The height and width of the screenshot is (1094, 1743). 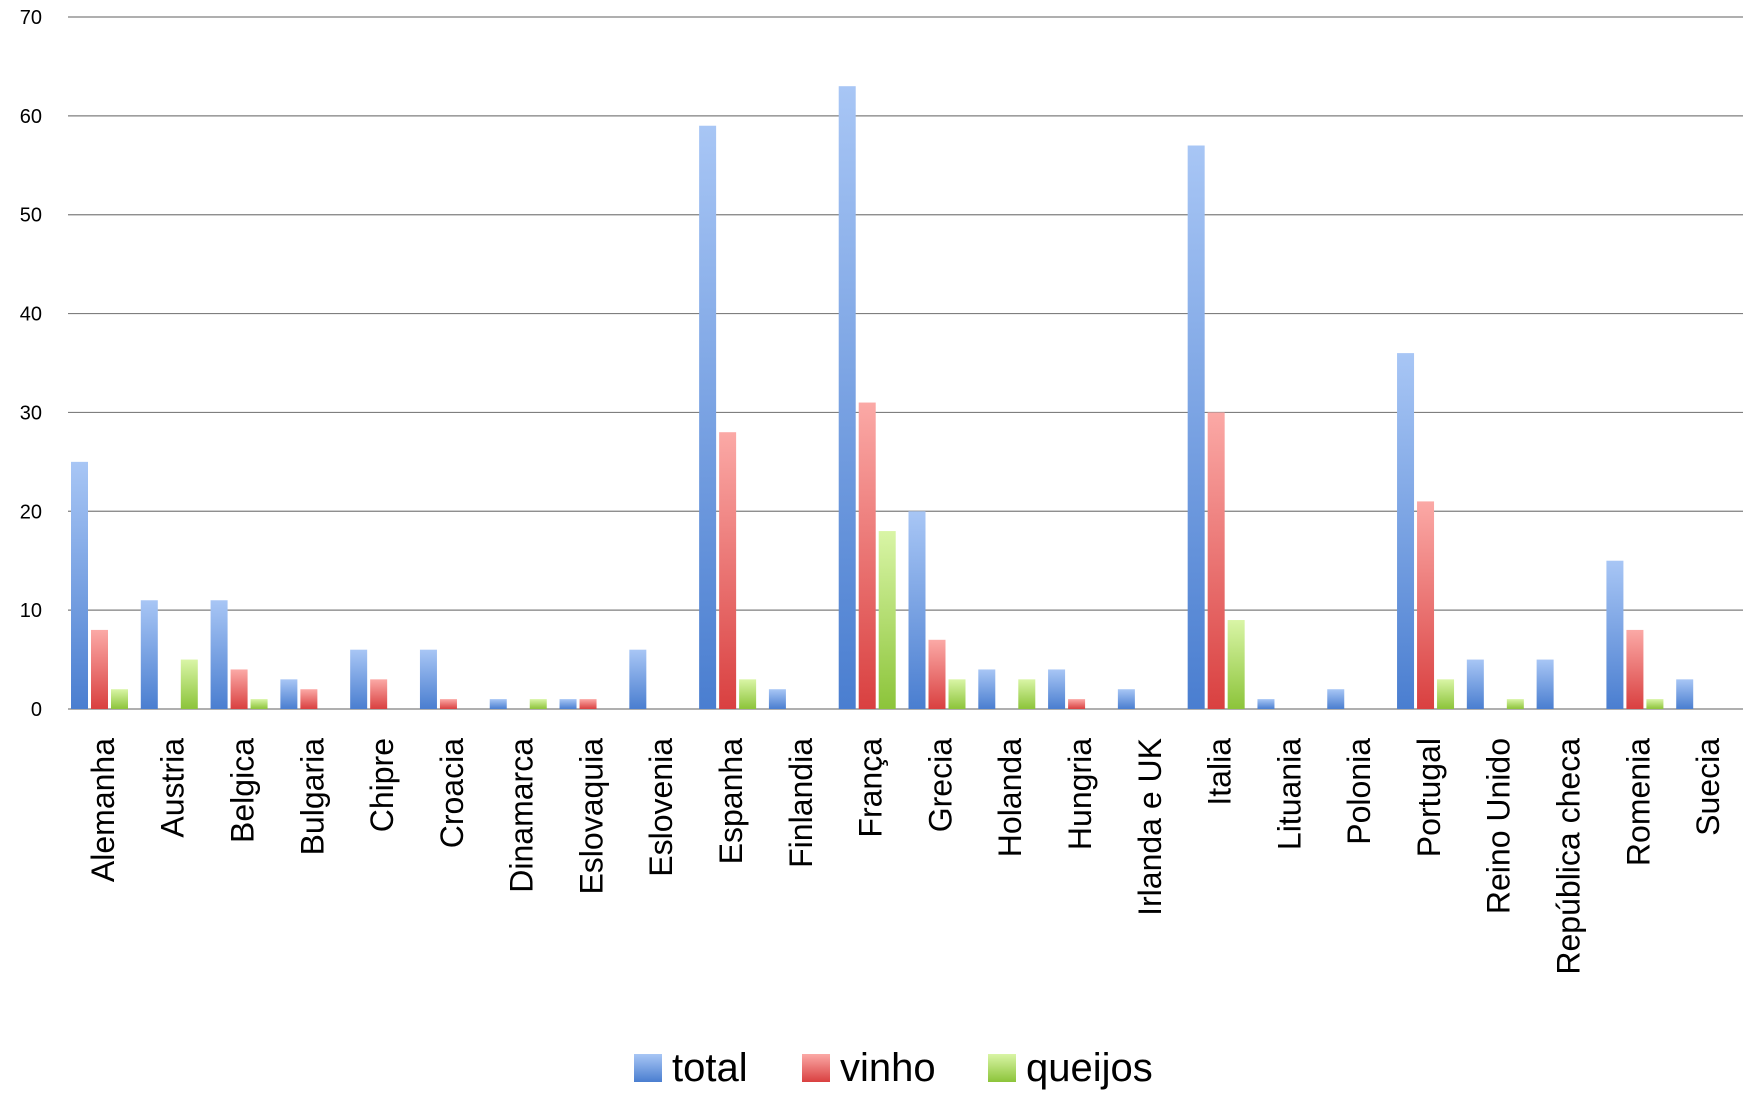 What do you see at coordinates (888, 1068) in the screenshot?
I see `legend-label-vinho: vinho` at bounding box center [888, 1068].